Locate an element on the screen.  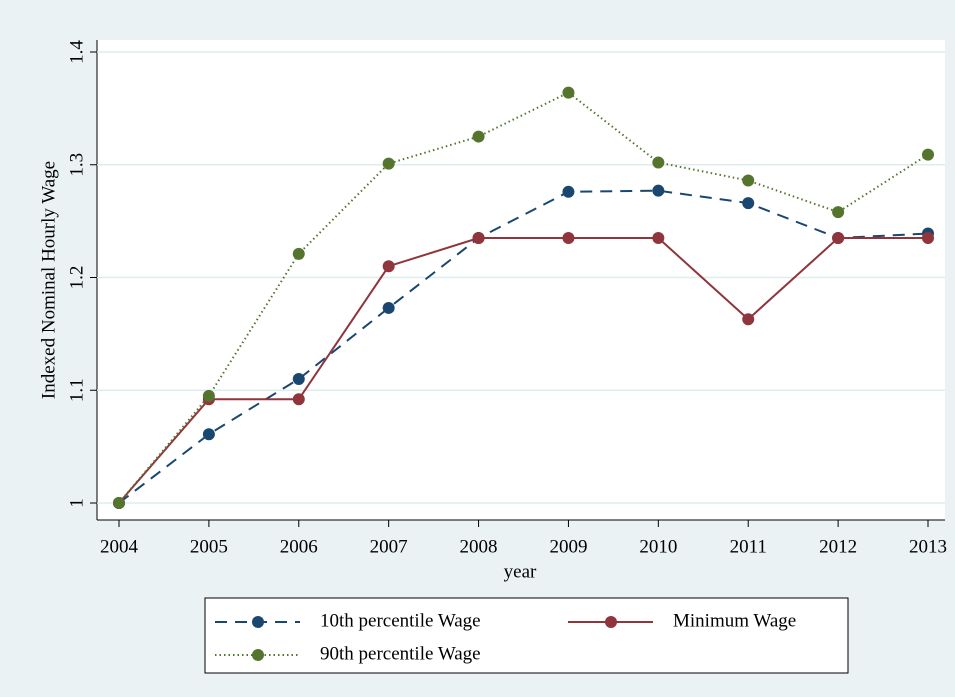
y-tick-label: 1 is located at coordinates (76, 503).